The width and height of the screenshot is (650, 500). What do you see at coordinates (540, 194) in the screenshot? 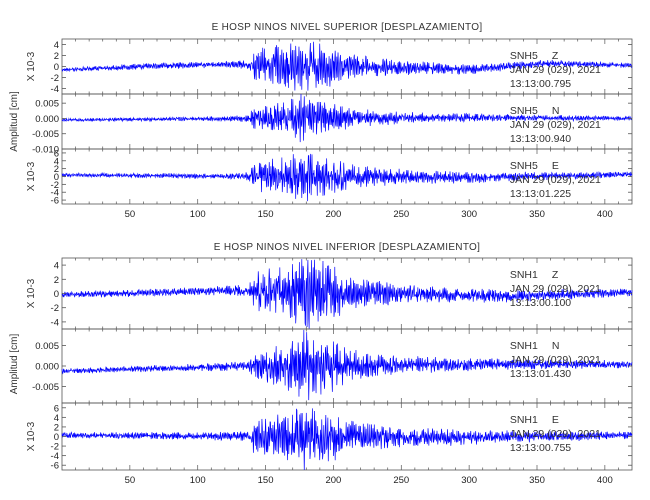
I see `time-label: 13:13:01.225` at bounding box center [540, 194].